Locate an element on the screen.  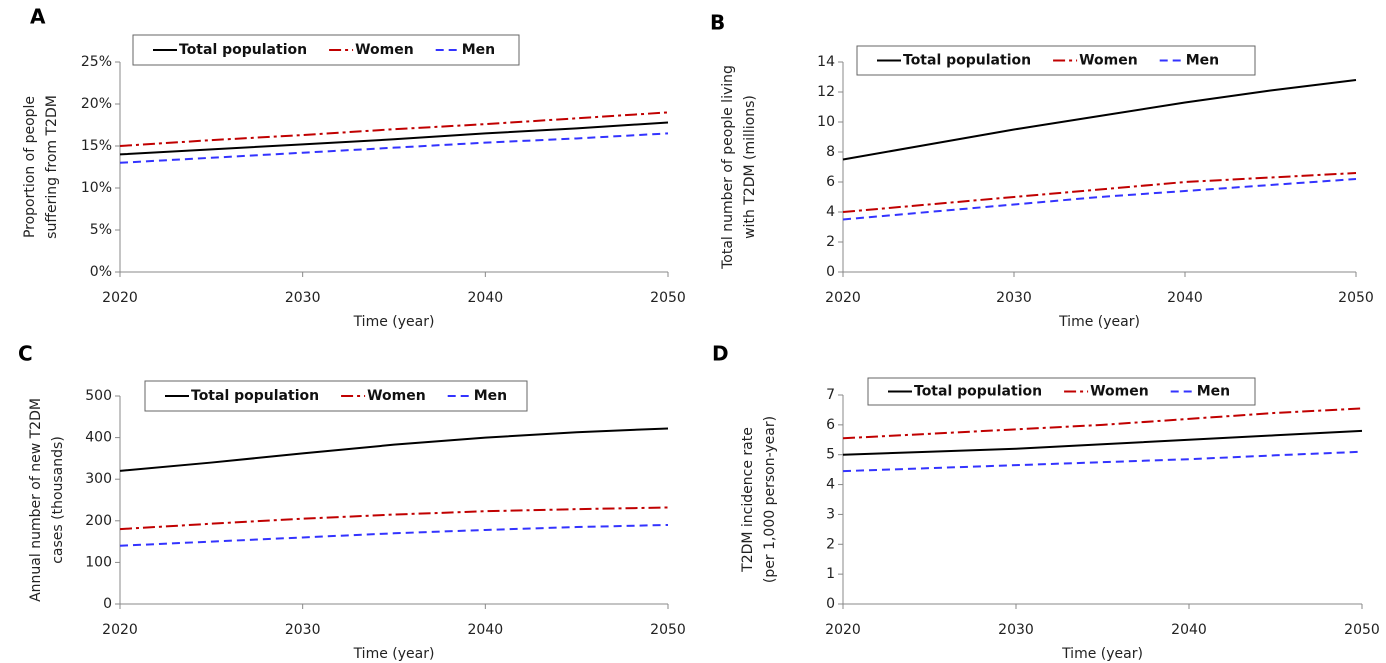
panel-label: C is located at coordinates (25, 354).